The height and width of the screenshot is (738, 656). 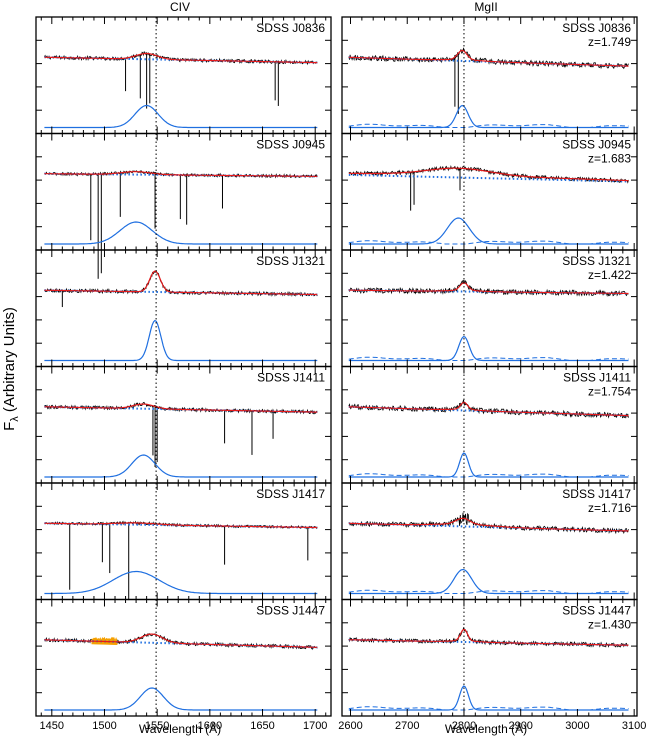 What do you see at coordinates (609, 42) in the screenshot?
I see `redshift-label: z=1.749` at bounding box center [609, 42].